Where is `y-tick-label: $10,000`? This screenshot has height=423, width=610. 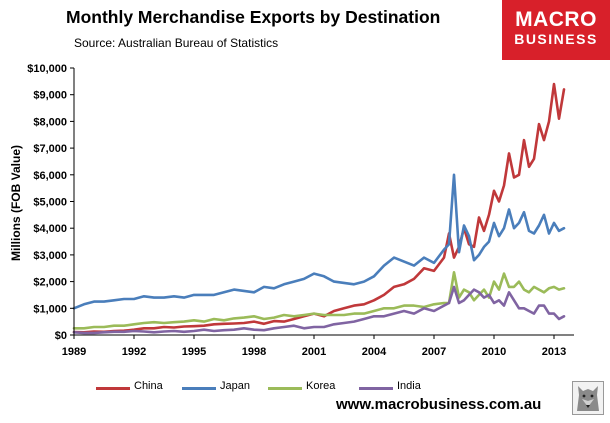
y-tick-label: $10,000 is located at coordinates (47, 69).